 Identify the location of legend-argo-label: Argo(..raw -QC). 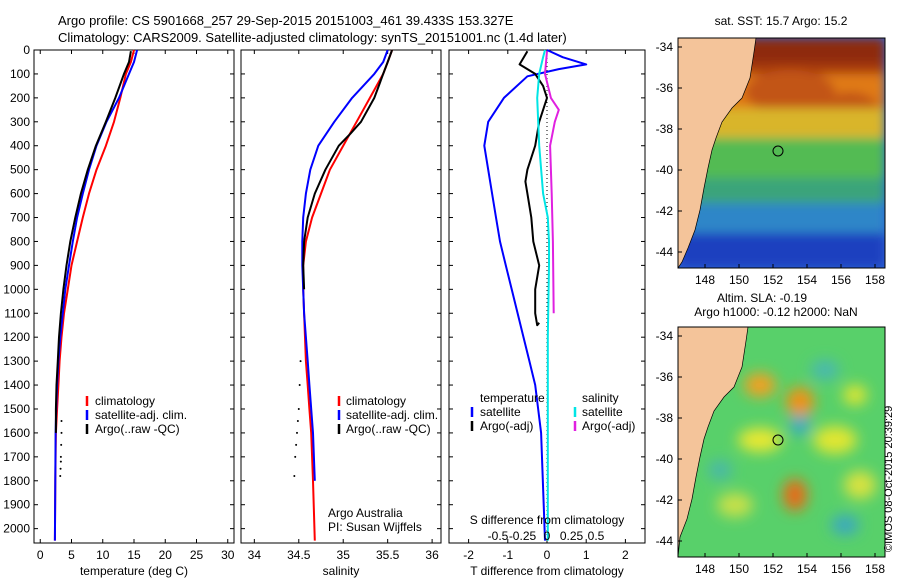
(137, 429).